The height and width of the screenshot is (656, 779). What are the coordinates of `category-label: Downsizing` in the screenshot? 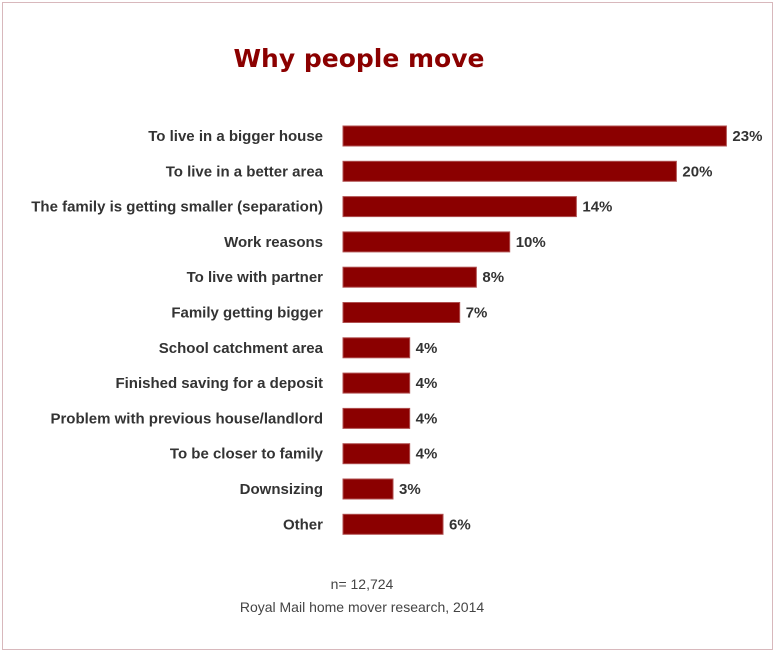 It's located at (281, 489).